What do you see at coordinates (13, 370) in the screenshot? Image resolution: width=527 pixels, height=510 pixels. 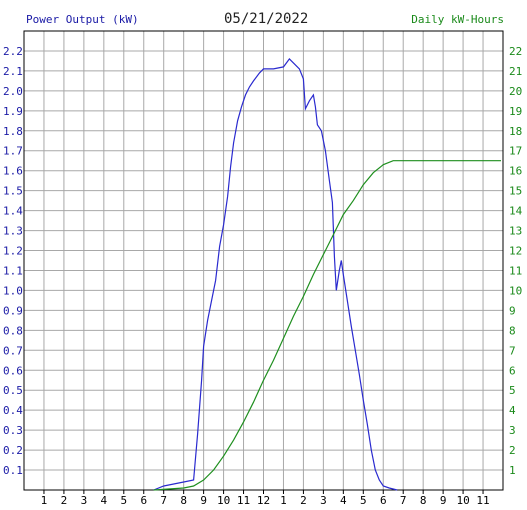 I see `y-tick-label: 0.6` at bounding box center [13, 370].